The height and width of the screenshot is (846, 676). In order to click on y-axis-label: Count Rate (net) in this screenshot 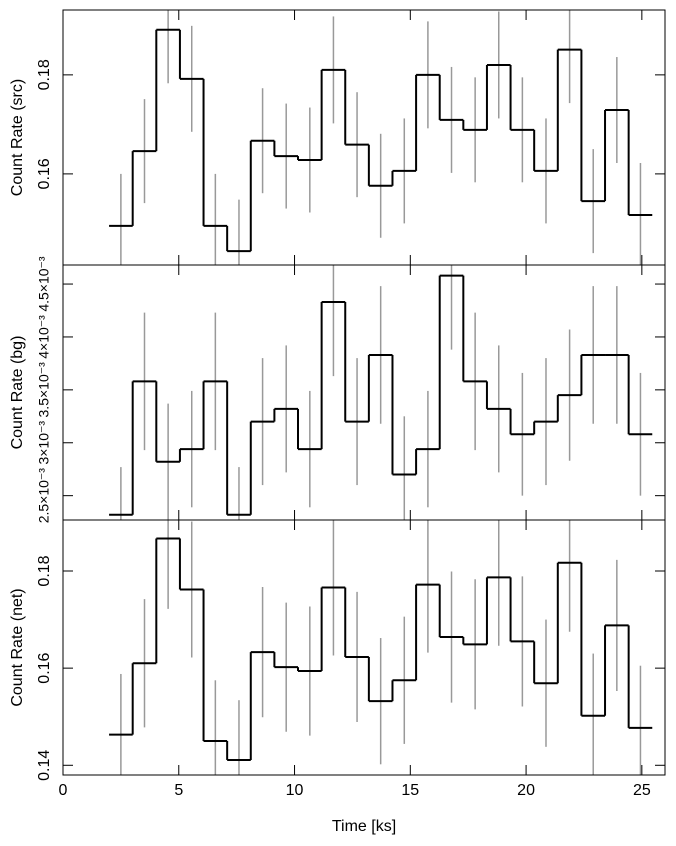, I will do `click(17, 647)`.